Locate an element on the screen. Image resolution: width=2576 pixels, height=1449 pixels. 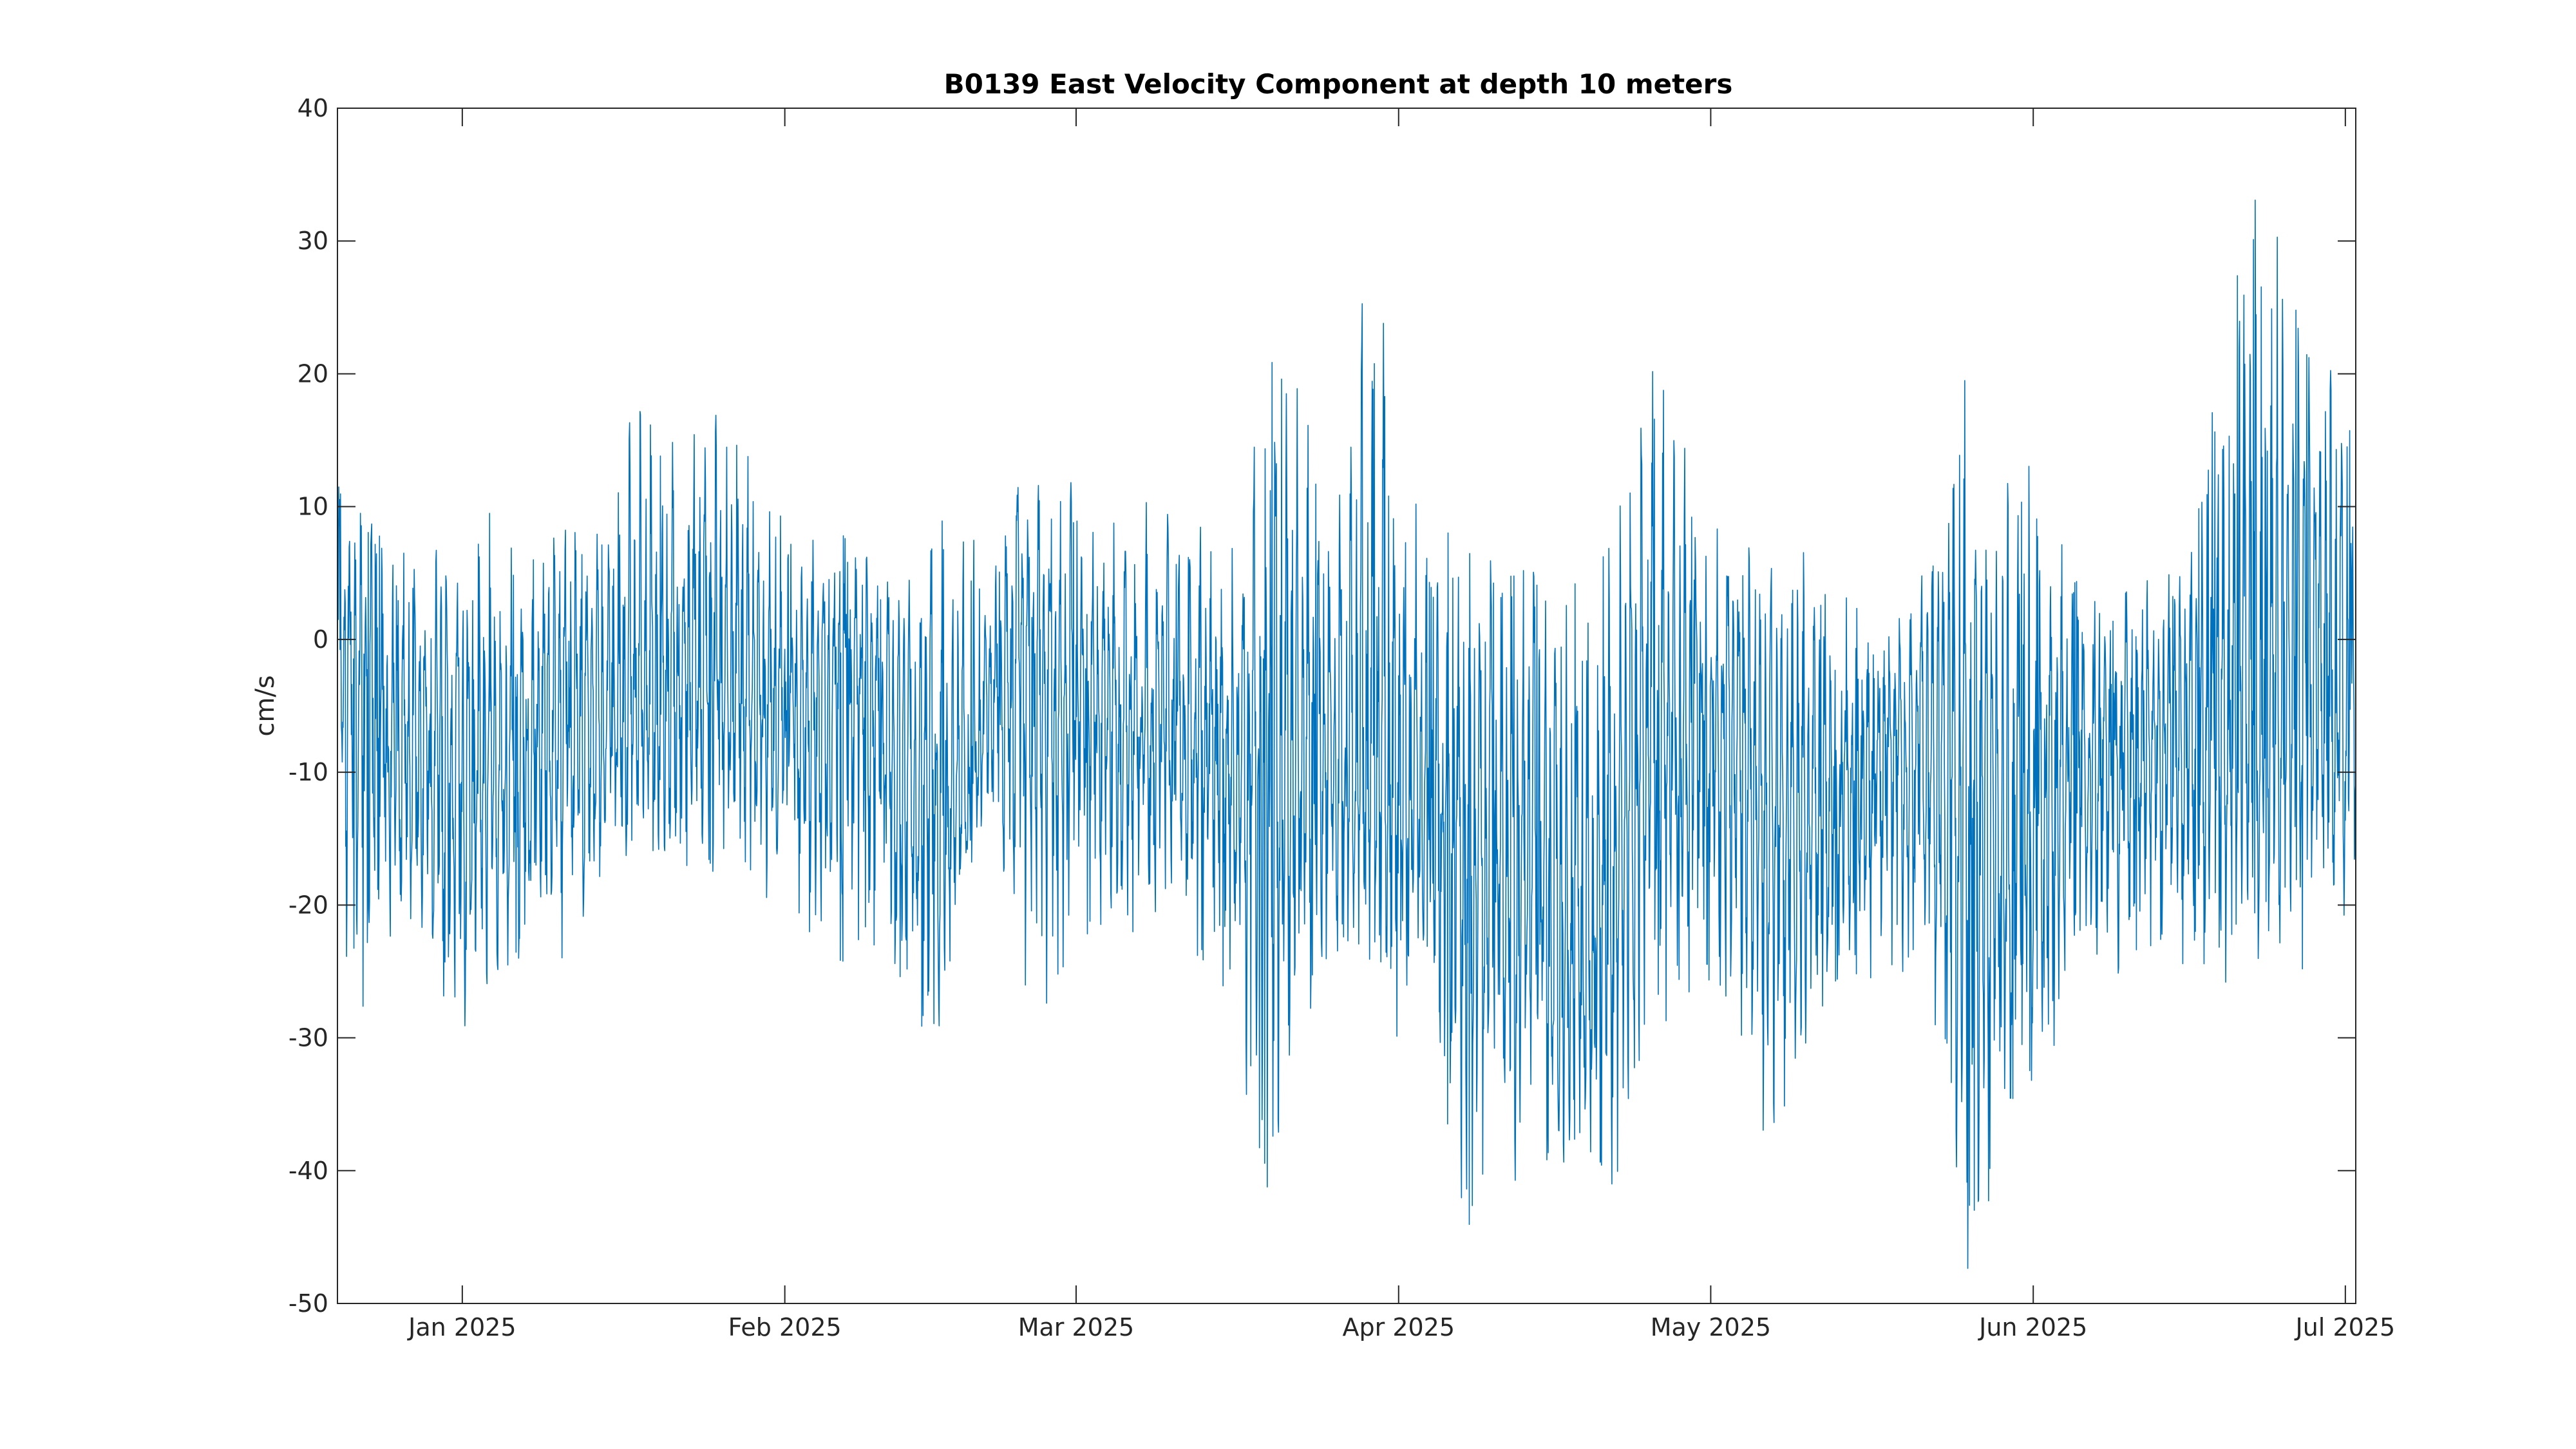
y-tick-label: -50 is located at coordinates (309, 1303).